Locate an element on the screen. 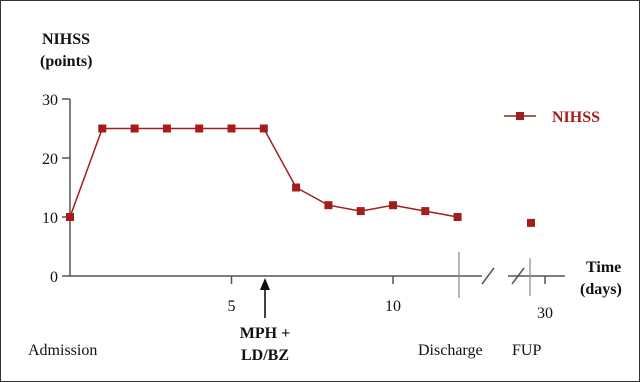 This screenshot has height=382, width=640. y-tick-label: 0 is located at coordinates (54, 277).